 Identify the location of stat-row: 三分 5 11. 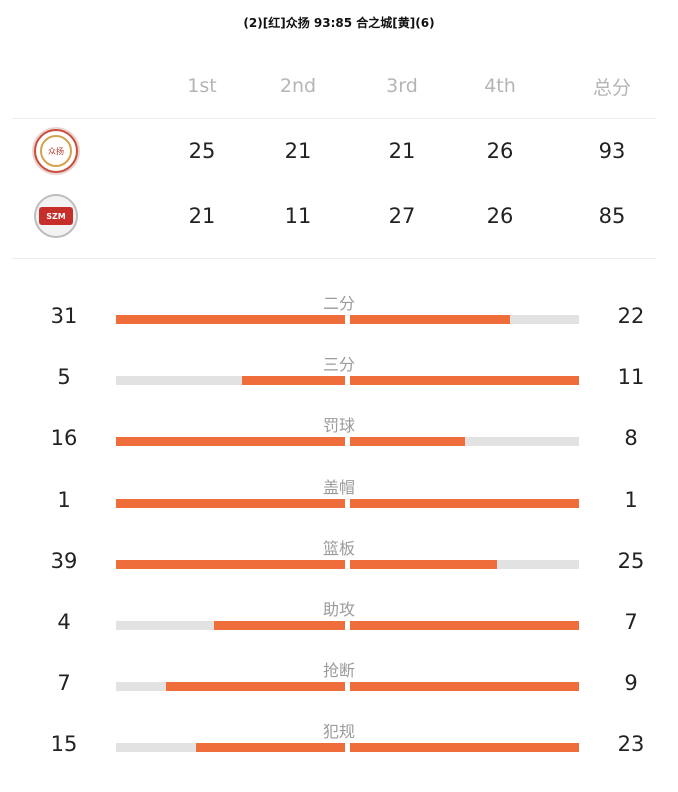
(339, 381).